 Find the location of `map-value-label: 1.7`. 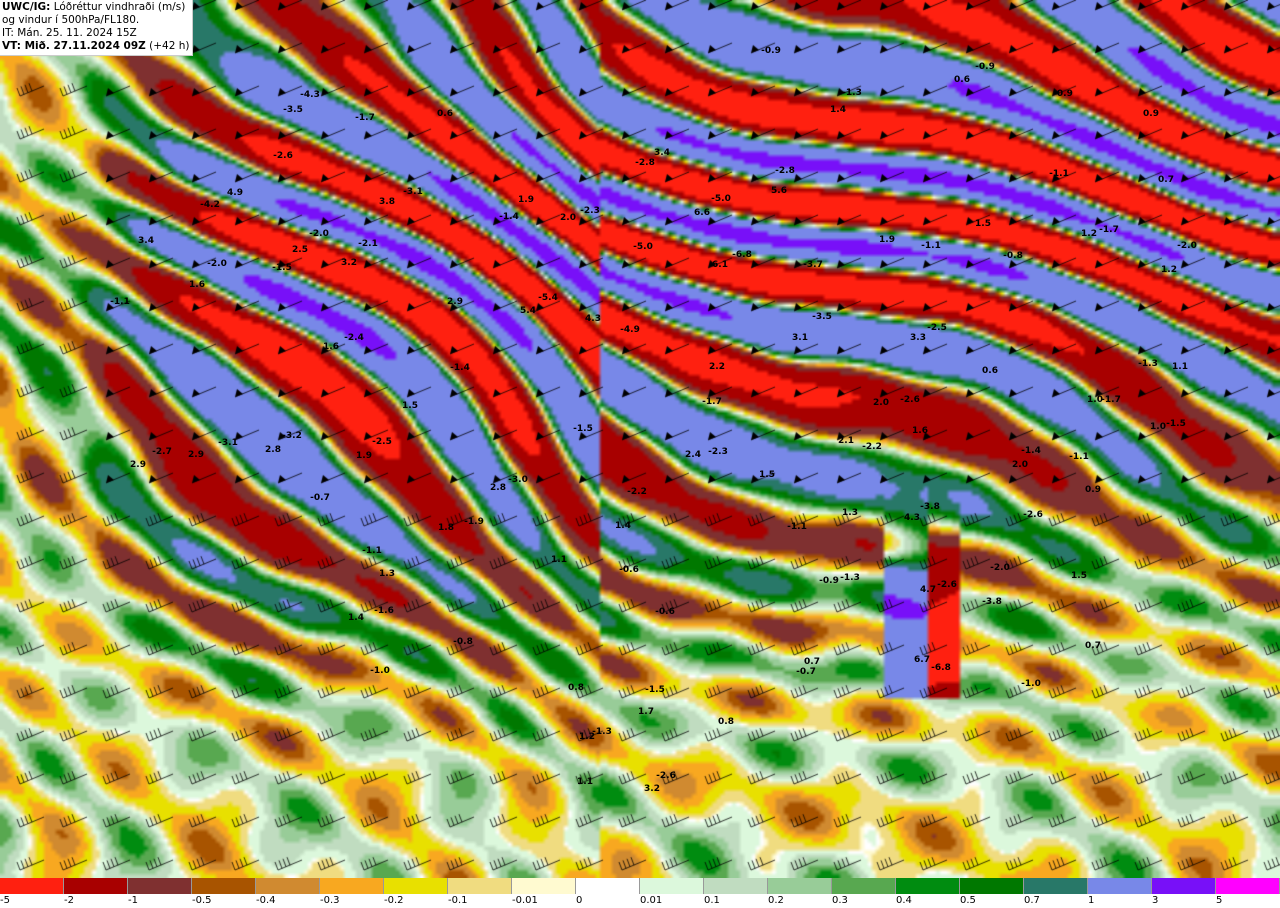

map-value-label: 1.7 is located at coordinates (646, 712).